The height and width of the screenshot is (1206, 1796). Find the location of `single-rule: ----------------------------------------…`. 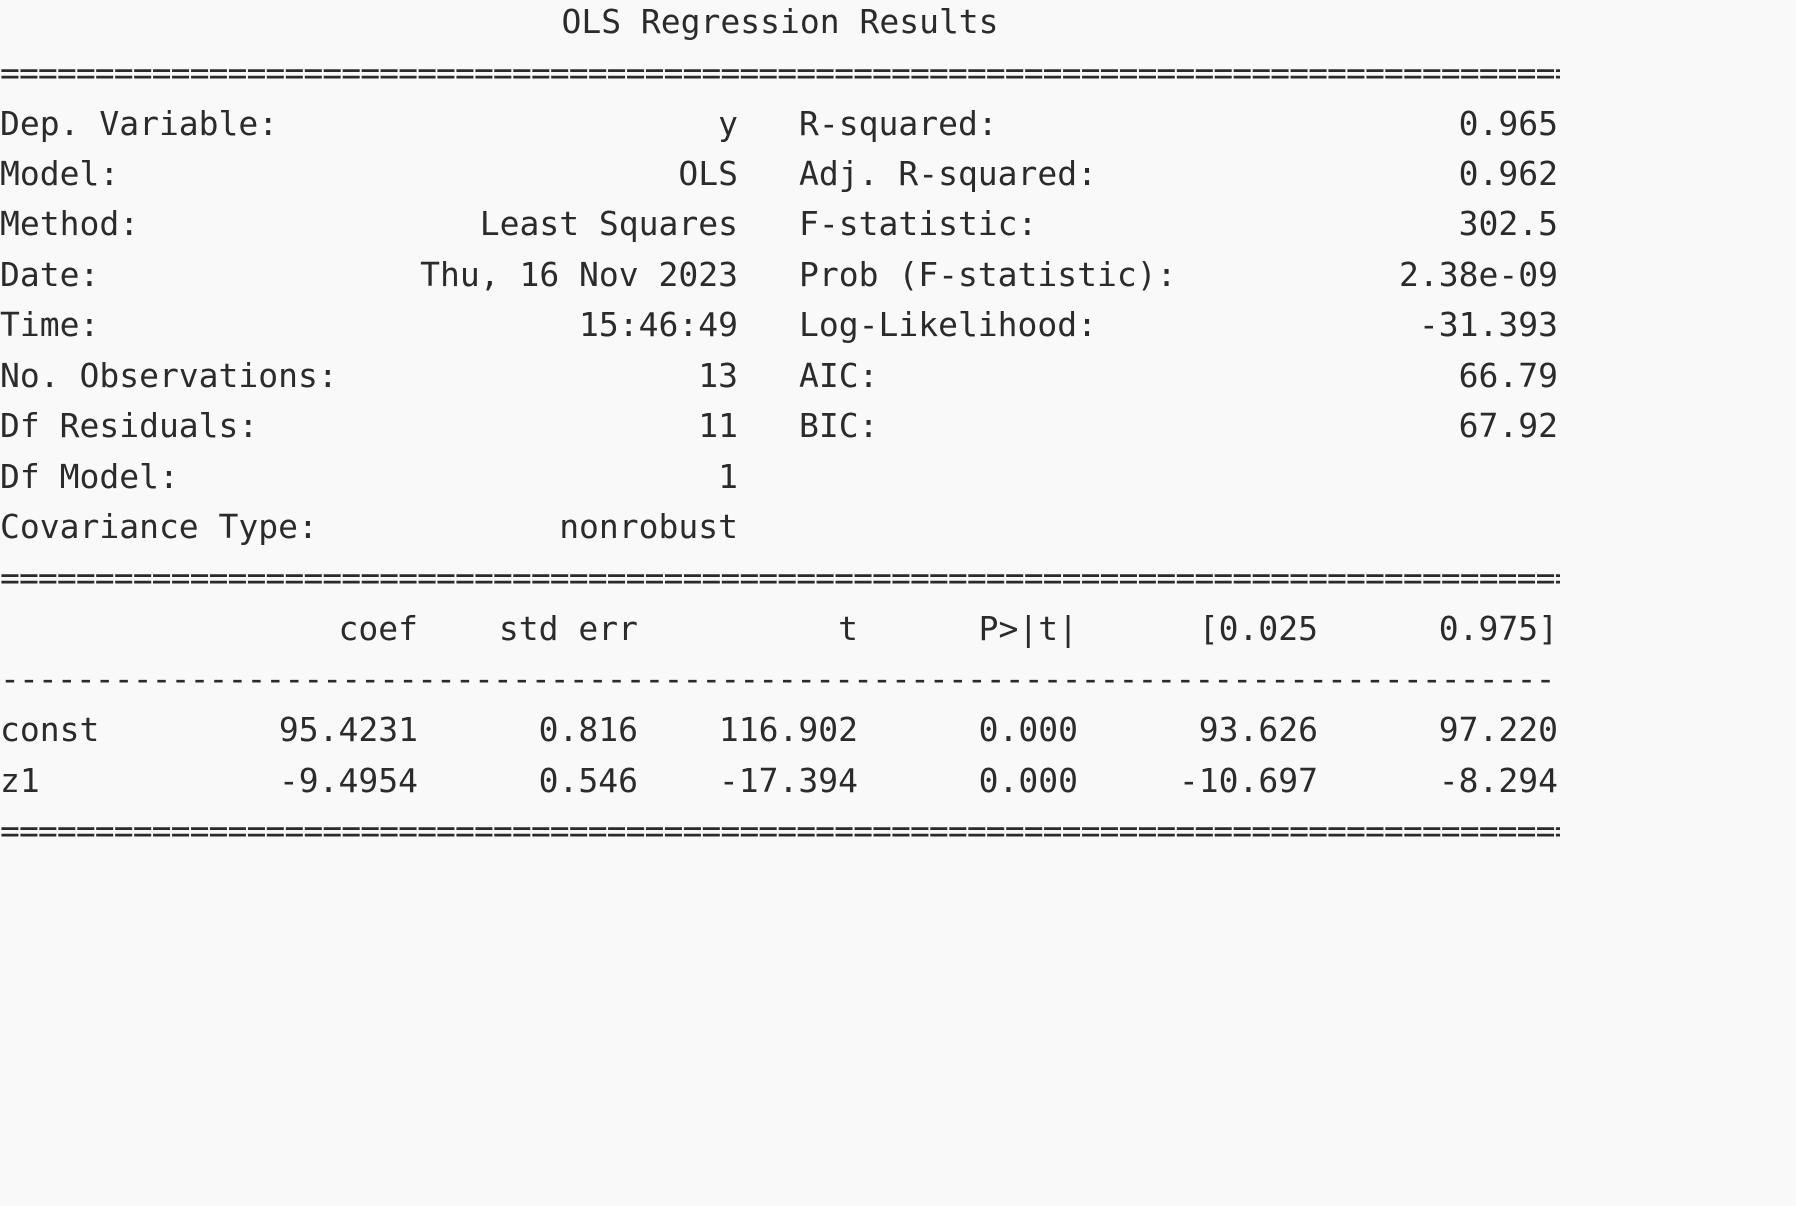

single-rule: ----------------------------------------… is located at coordinates (780, 678).